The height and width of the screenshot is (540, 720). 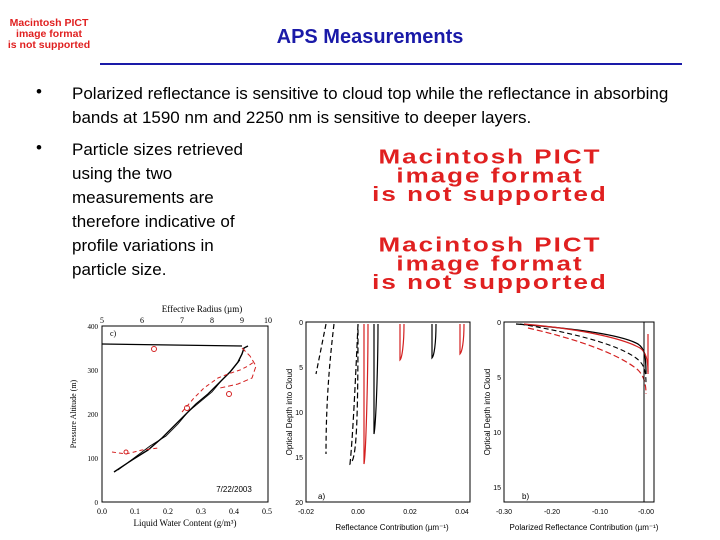 What do you see at coordinates (391, 64) in the screenshot?
I see `title-rule` at bounding box center [391, 64].